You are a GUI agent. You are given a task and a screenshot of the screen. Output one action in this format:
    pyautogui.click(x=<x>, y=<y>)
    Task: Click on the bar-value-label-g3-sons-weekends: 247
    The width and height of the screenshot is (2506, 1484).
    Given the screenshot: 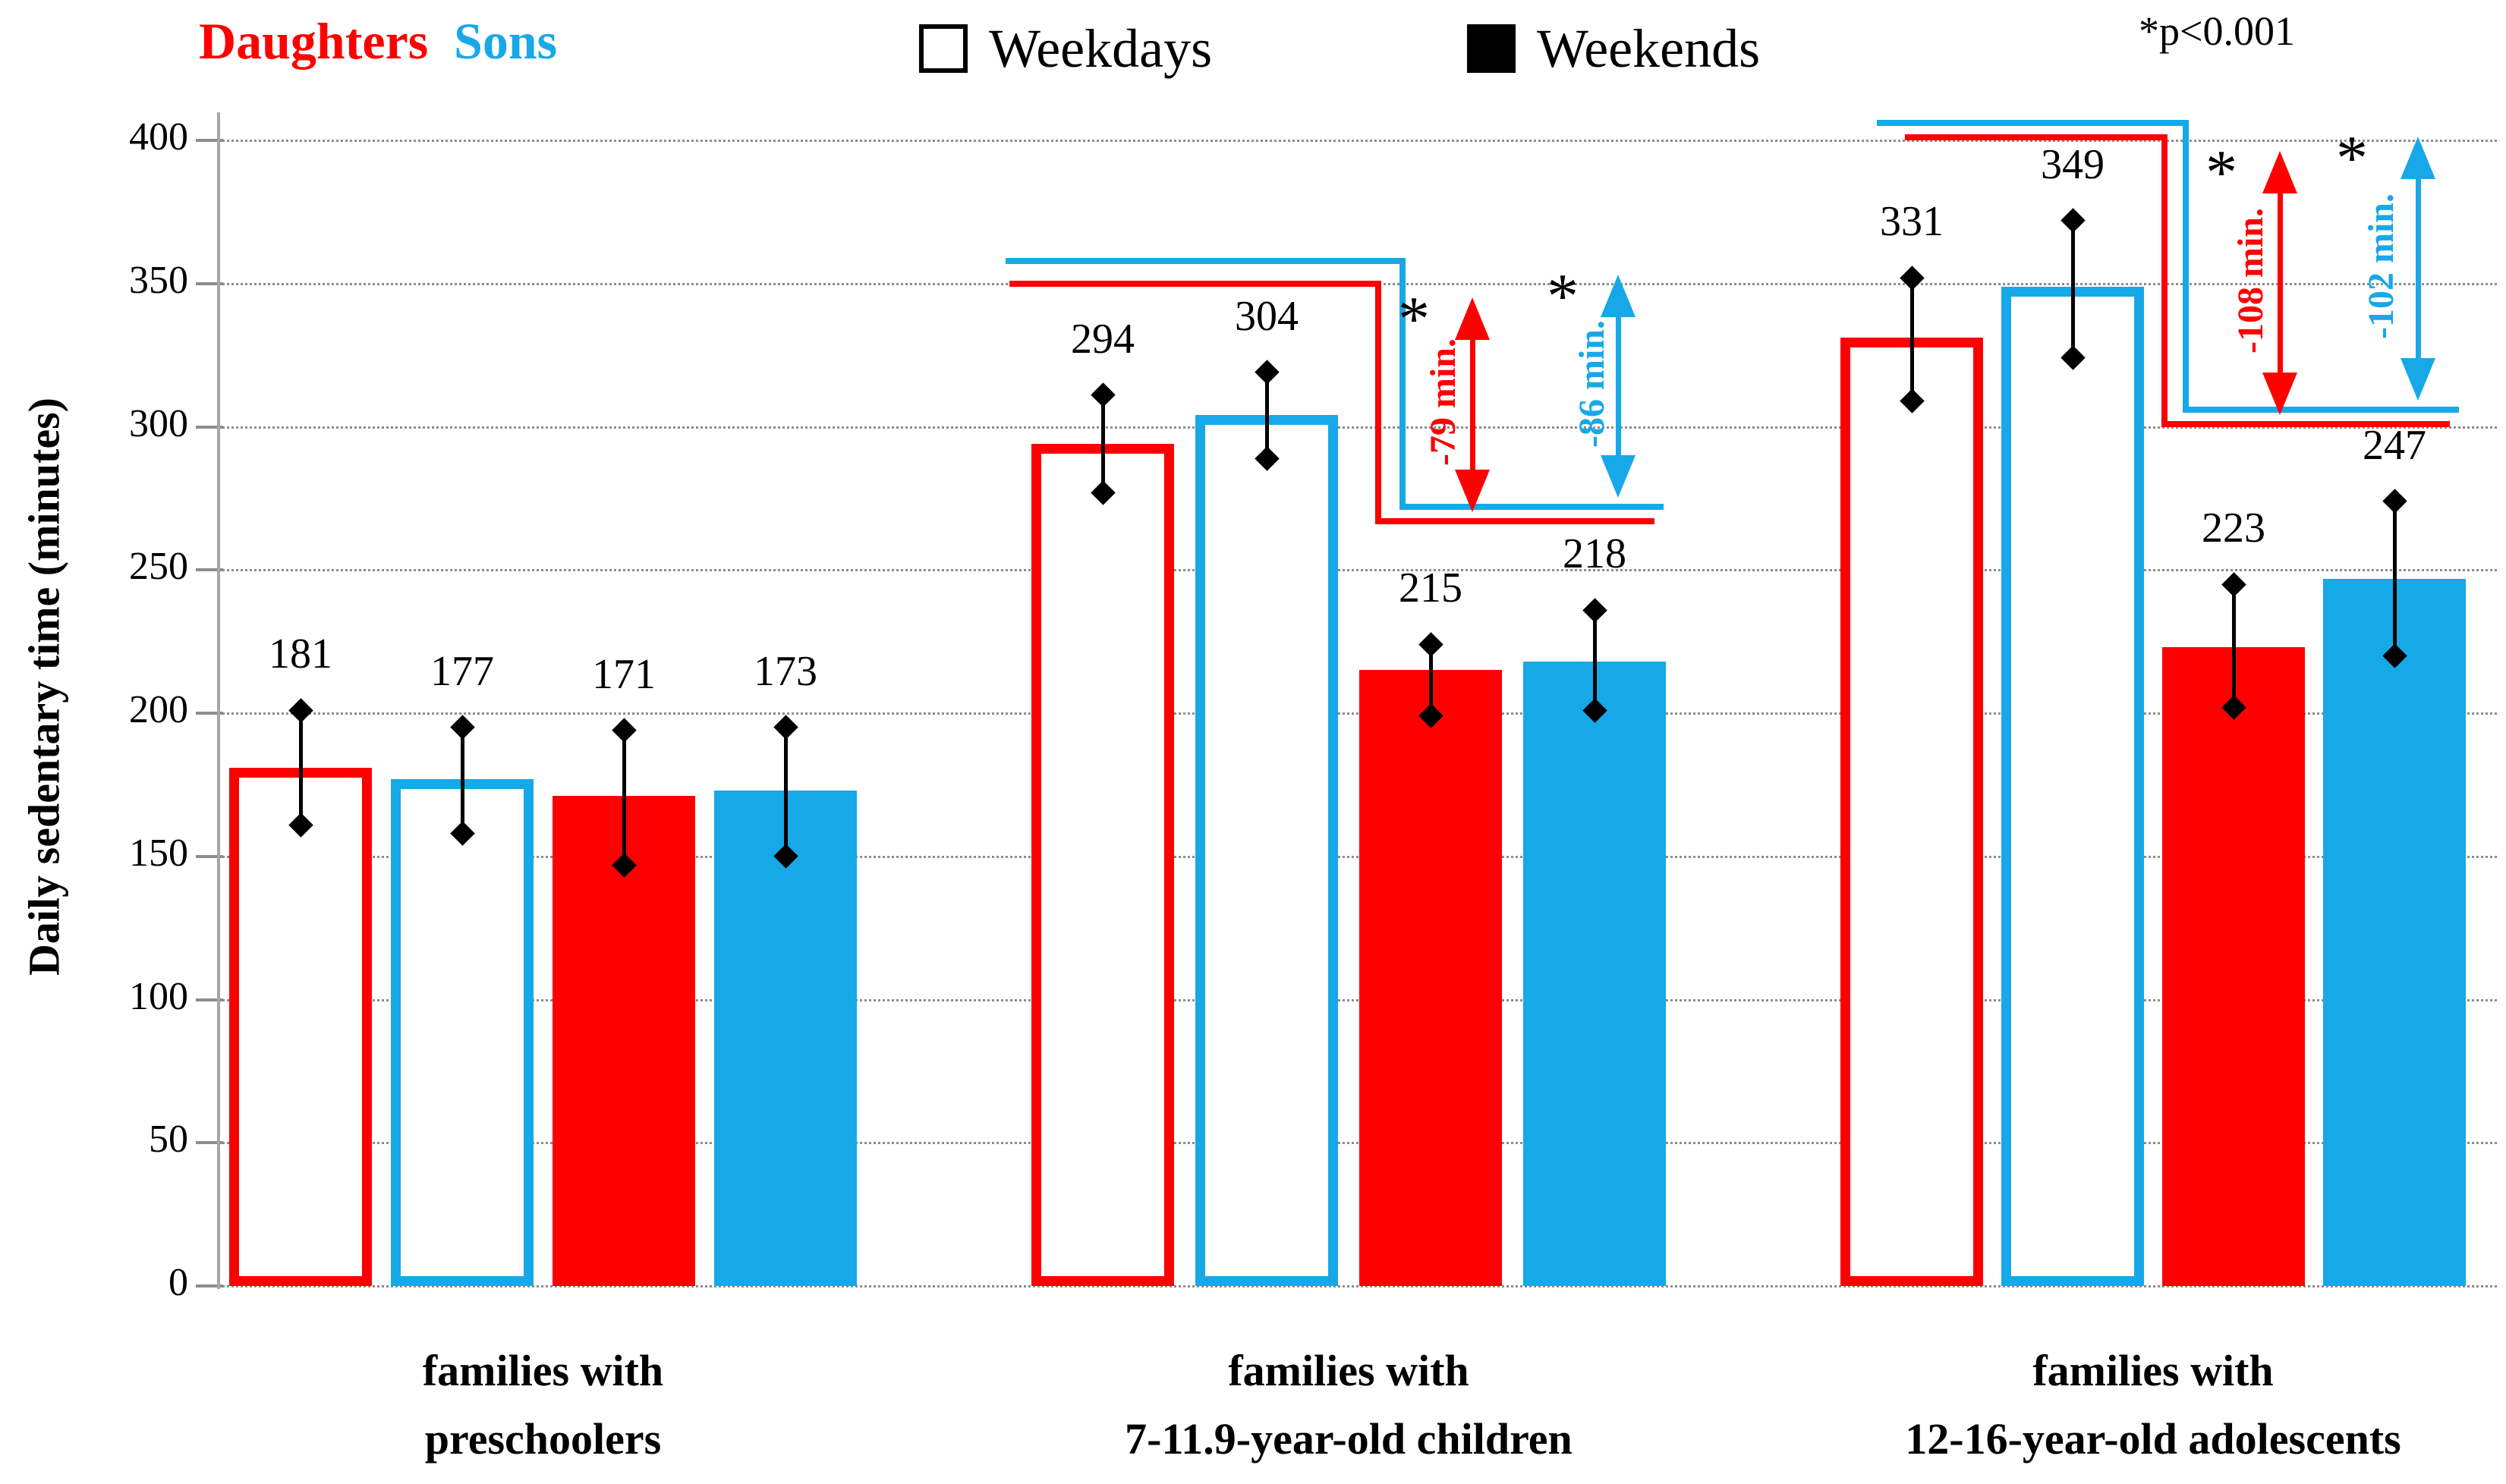 What is the action you would take?
    pyautogui.click(x=2394, y=445)
    